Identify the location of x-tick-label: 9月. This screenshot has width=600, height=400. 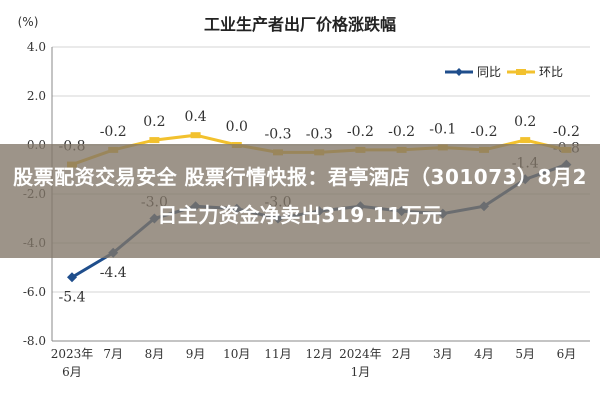
(196, 354).